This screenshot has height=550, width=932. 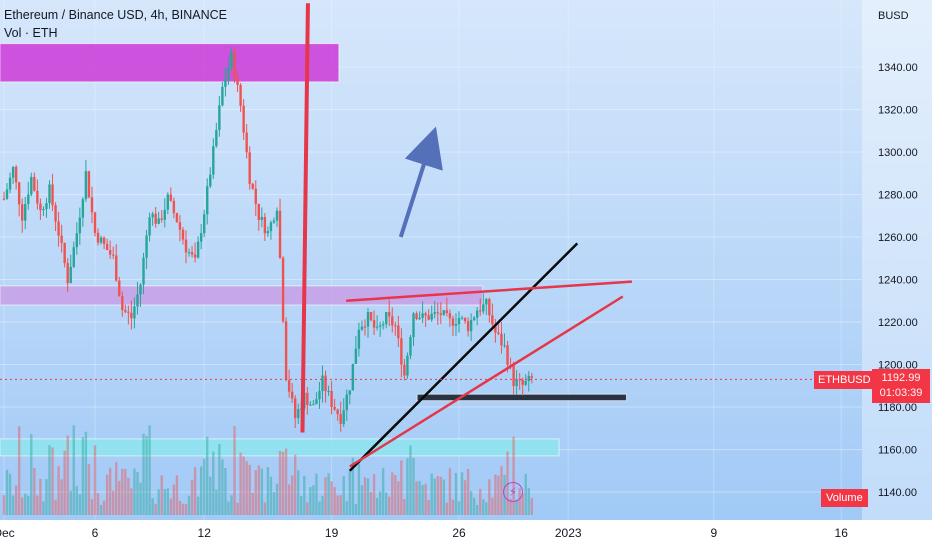 I want to click on y-tick-label: 1200.00, so click(x=898, y=366).